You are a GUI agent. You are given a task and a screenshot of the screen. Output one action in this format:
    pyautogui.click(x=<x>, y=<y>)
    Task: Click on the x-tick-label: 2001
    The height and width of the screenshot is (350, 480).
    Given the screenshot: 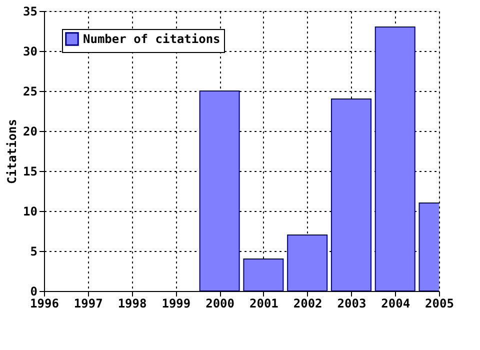 What is the action you would take?
    pyautogui.click(x=263, y=303)
    